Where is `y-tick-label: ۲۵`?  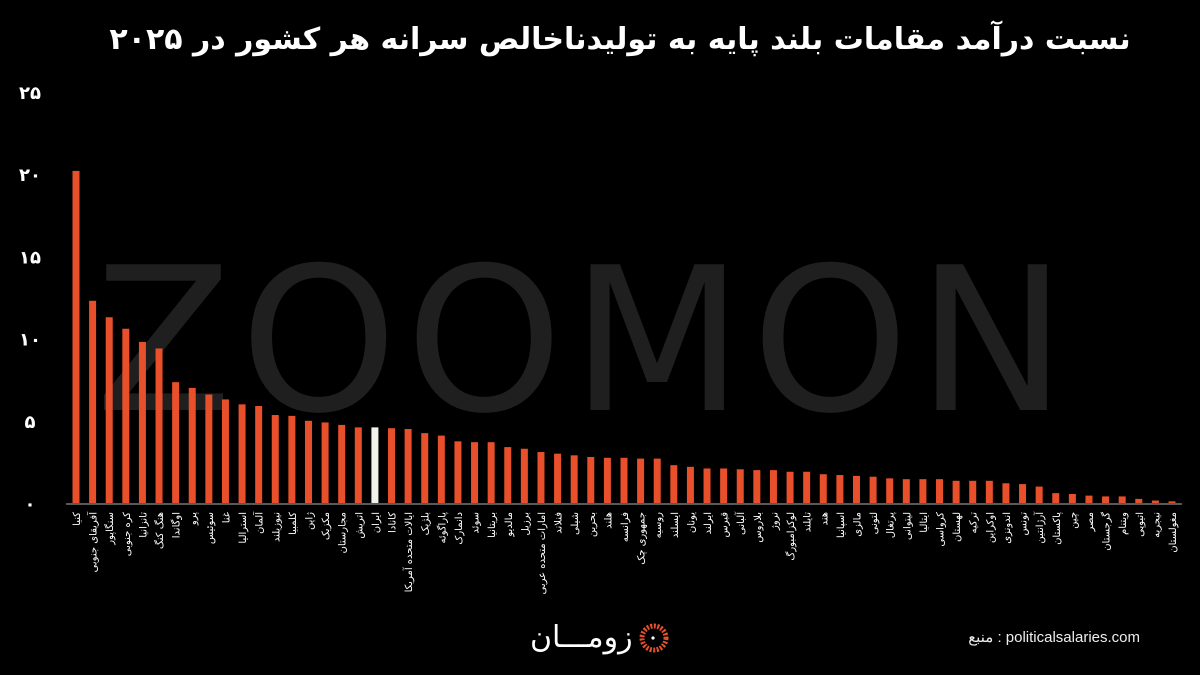
y-tick-label: ۲۵ is located at coordinates (30, 93).